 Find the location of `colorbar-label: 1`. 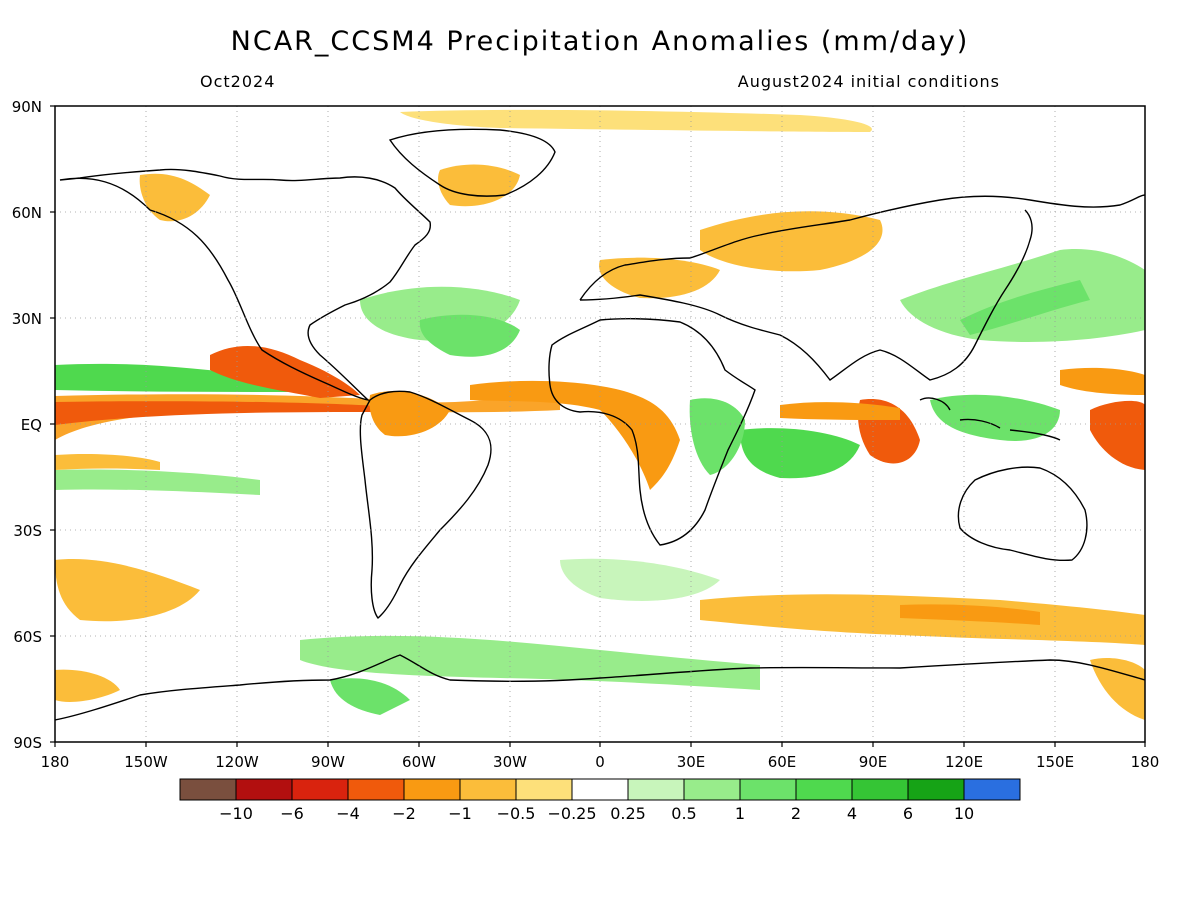

colorbar-label: 1 is located at coordinates (740, 813).